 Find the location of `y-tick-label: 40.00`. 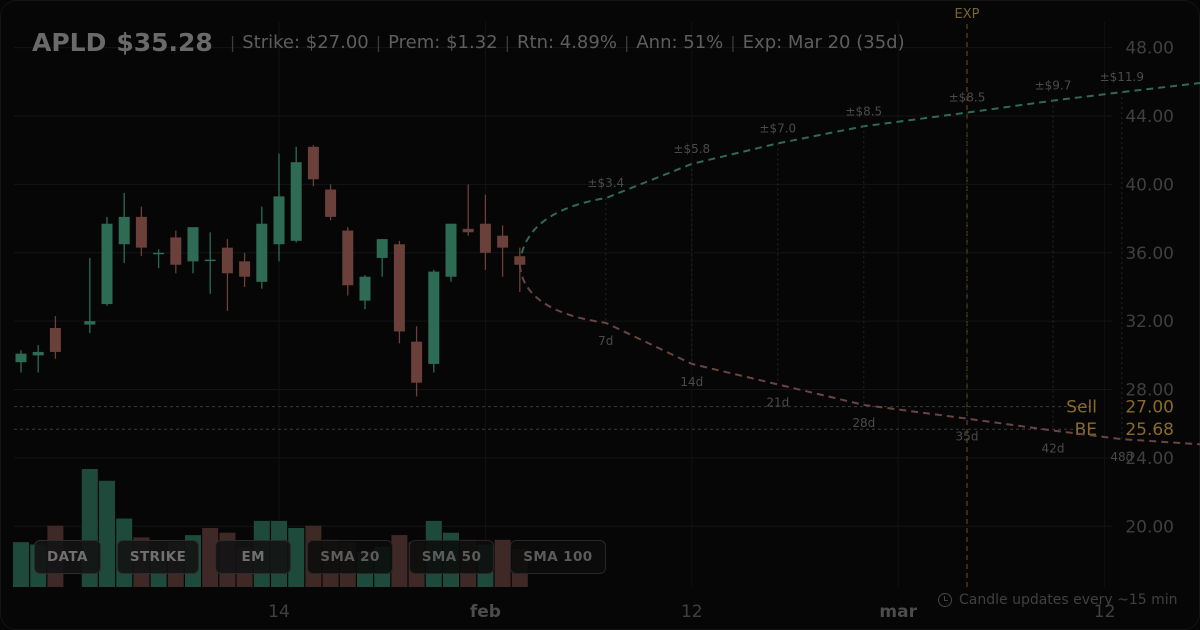

y-tick-label: 40.00 is located at coordinates (1149, 185).